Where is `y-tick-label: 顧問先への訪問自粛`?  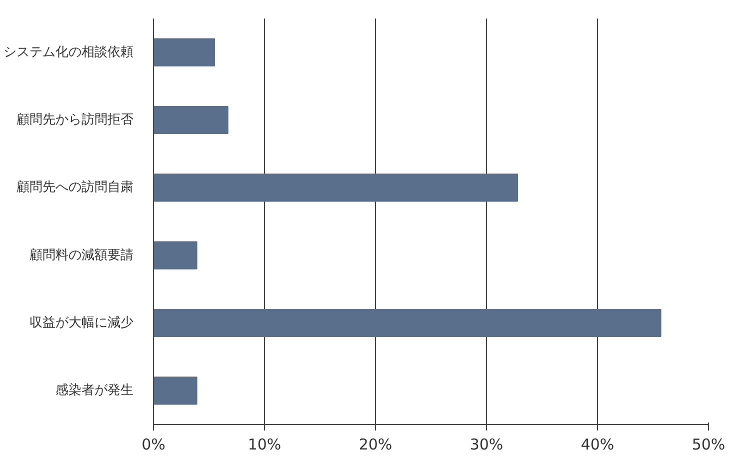
y-tick-label: 顧問先への訪問自粛 is located at coordinates (75, 188).